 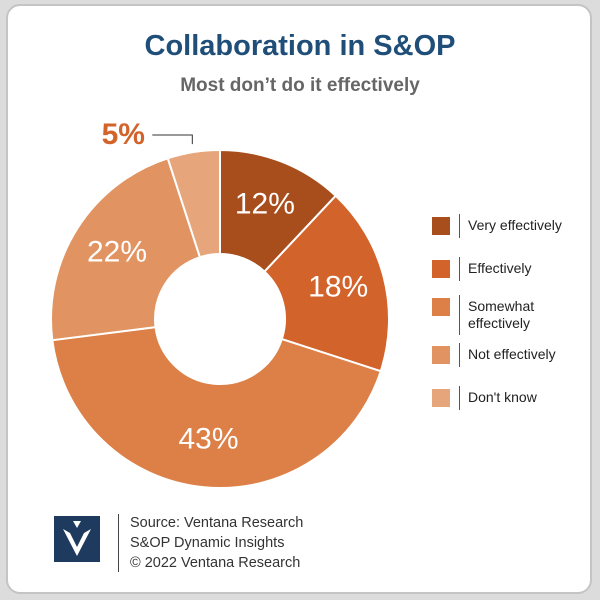 I want to click on chart-subtitle: Most don’t do it effectively, so click(x=300, y=85).